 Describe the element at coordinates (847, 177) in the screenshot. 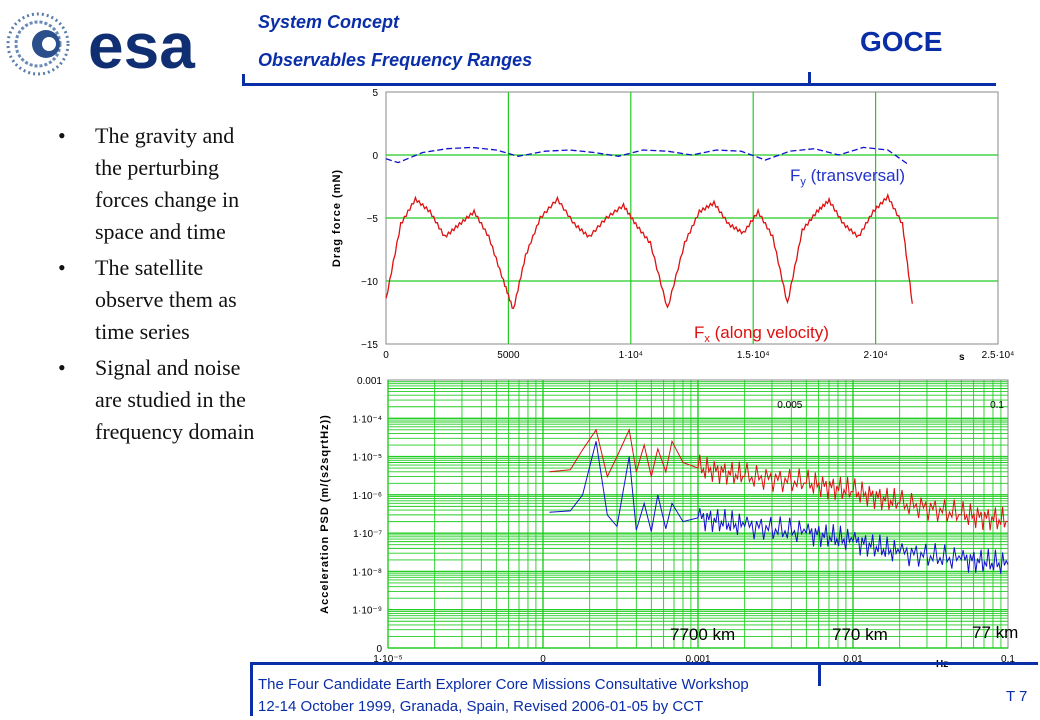

I see `series-label-fy: Fy (transversal)` at that location.